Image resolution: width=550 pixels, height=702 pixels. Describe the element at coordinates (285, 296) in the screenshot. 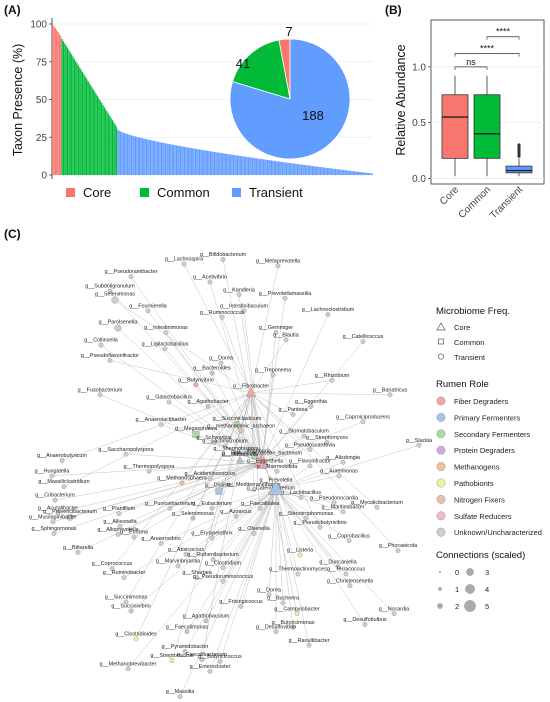

I see `network-node: g__Prevotellamassilia` at that location.